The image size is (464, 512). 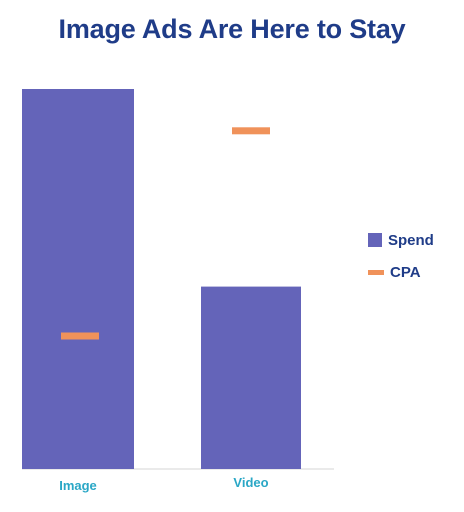 I want to click on legend-label-cpa: CPA, so click(x=405, y=272).